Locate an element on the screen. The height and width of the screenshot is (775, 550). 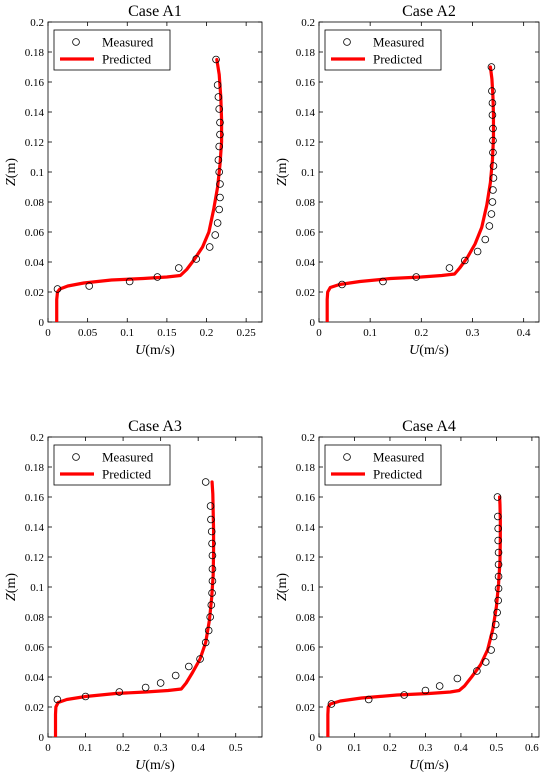
legend-label: Predicted is located at coordinates (398, 59).